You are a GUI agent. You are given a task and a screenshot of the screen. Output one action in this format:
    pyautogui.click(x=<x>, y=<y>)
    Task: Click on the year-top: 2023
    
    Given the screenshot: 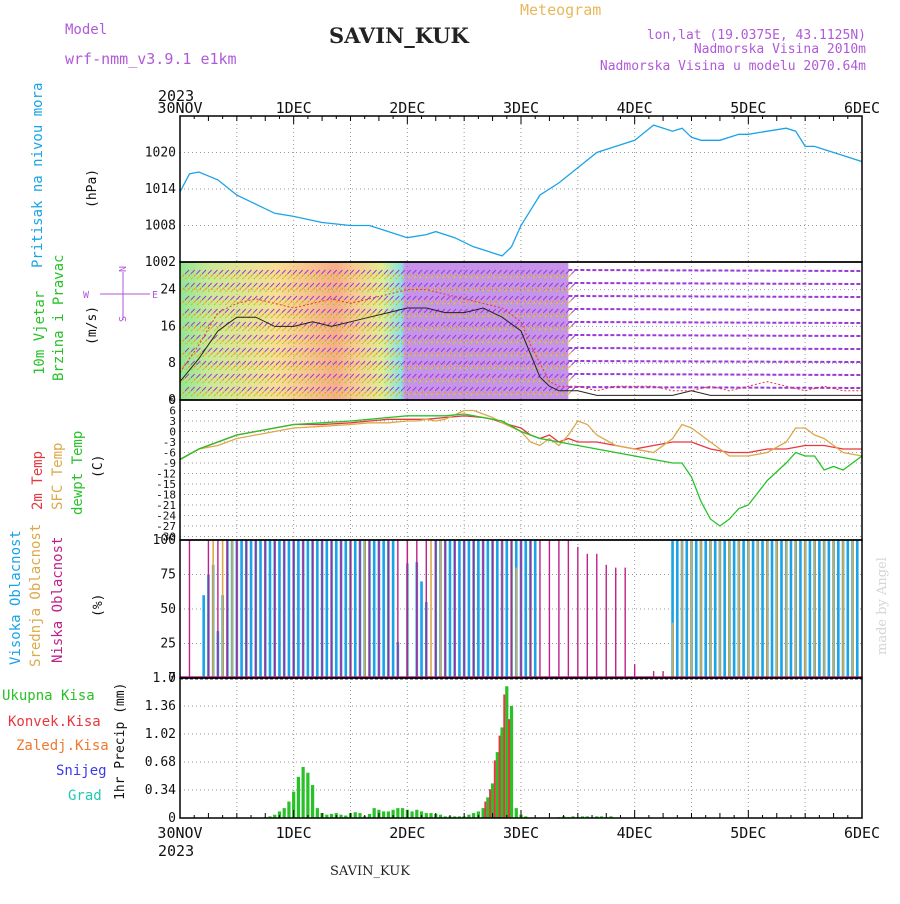 What is the action you would take?
    pyautogui.click(x=176, y=96)
    